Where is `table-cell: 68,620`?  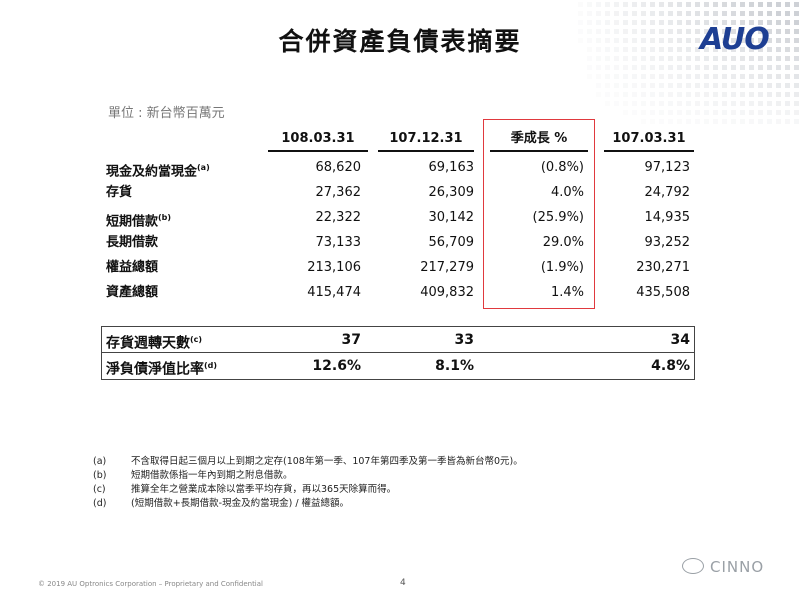
table-cell: 68,620 is located at coordinates (338, 167).